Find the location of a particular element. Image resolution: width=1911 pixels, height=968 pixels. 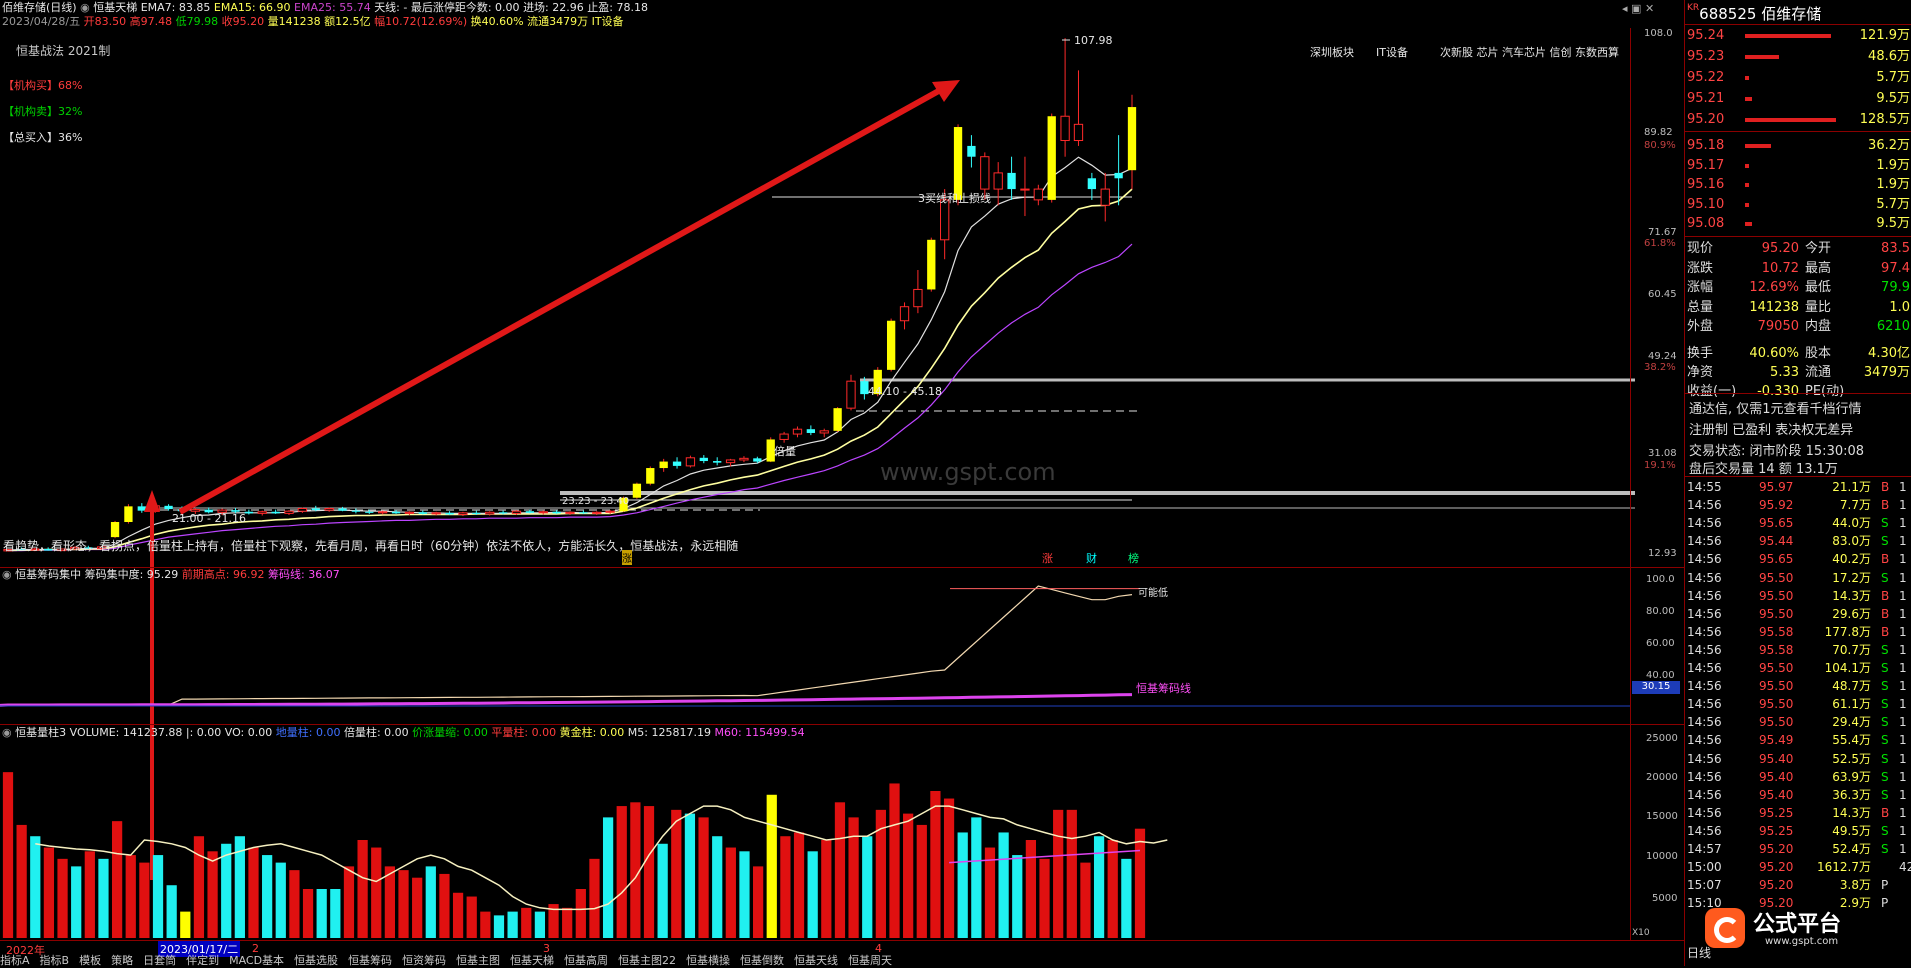

indicator-tab: 伴定到 is located at coordinates (203, 960).